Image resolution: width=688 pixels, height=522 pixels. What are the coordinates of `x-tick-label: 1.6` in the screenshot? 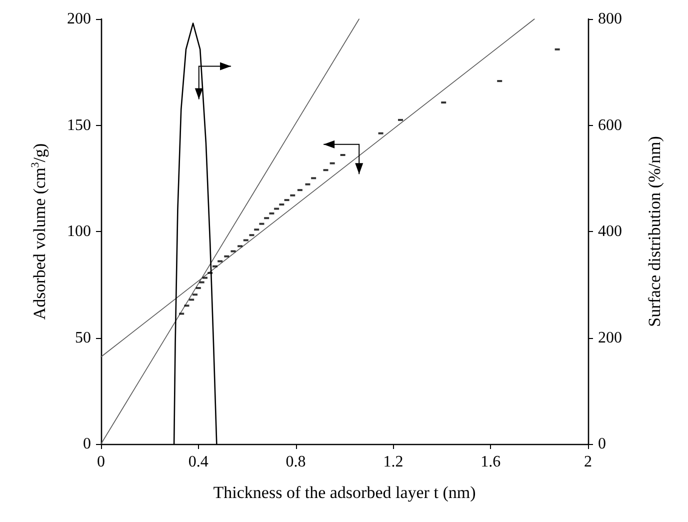 It's located at (490, 462).